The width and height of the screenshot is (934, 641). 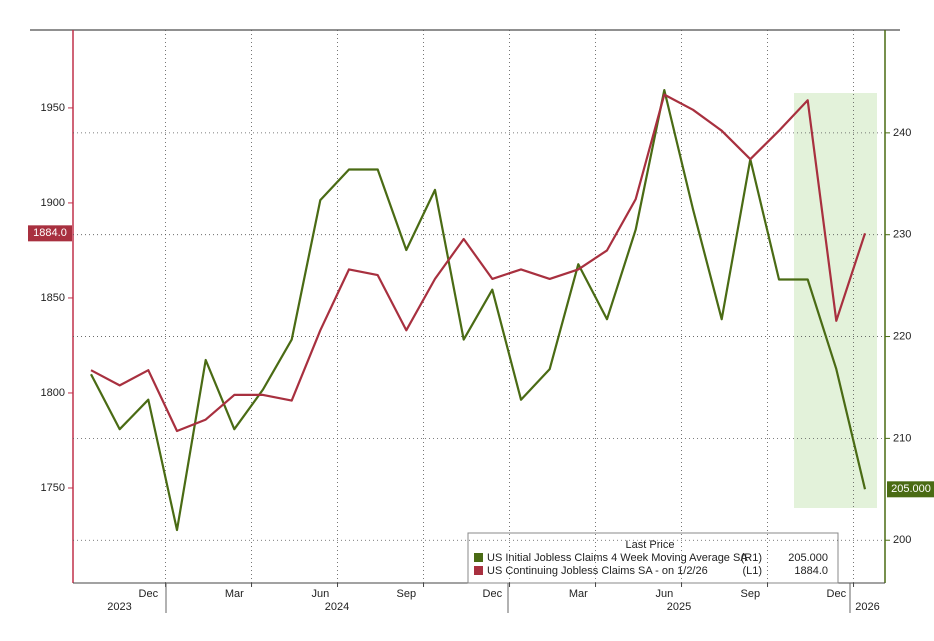 I want to click on legend-last: 1884.0, so click(x=811, y=571).